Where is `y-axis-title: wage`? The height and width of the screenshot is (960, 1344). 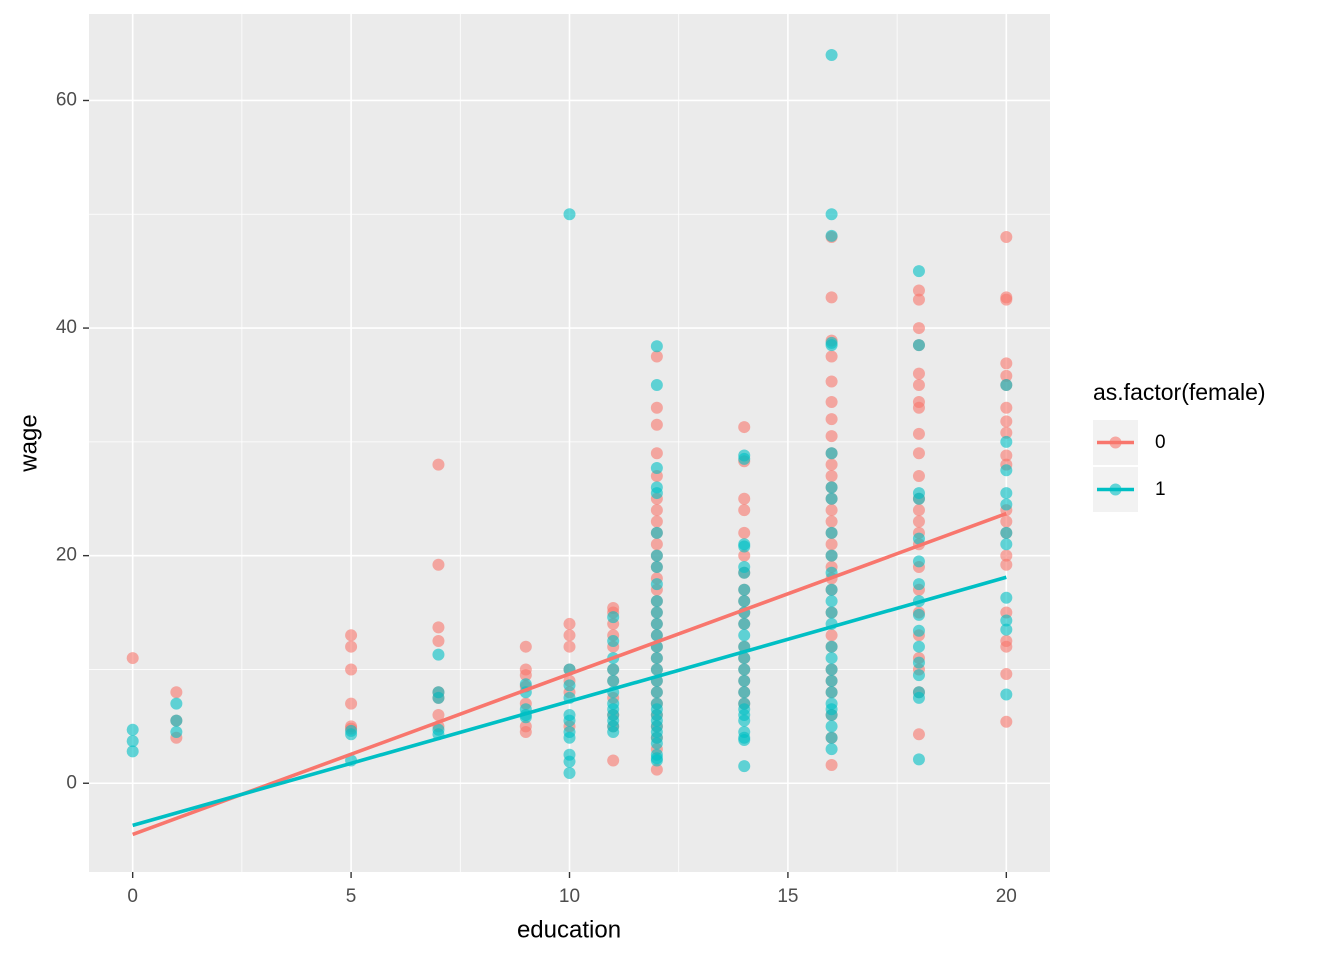
y-axis-title: wage is located at coordinates (28, 443).